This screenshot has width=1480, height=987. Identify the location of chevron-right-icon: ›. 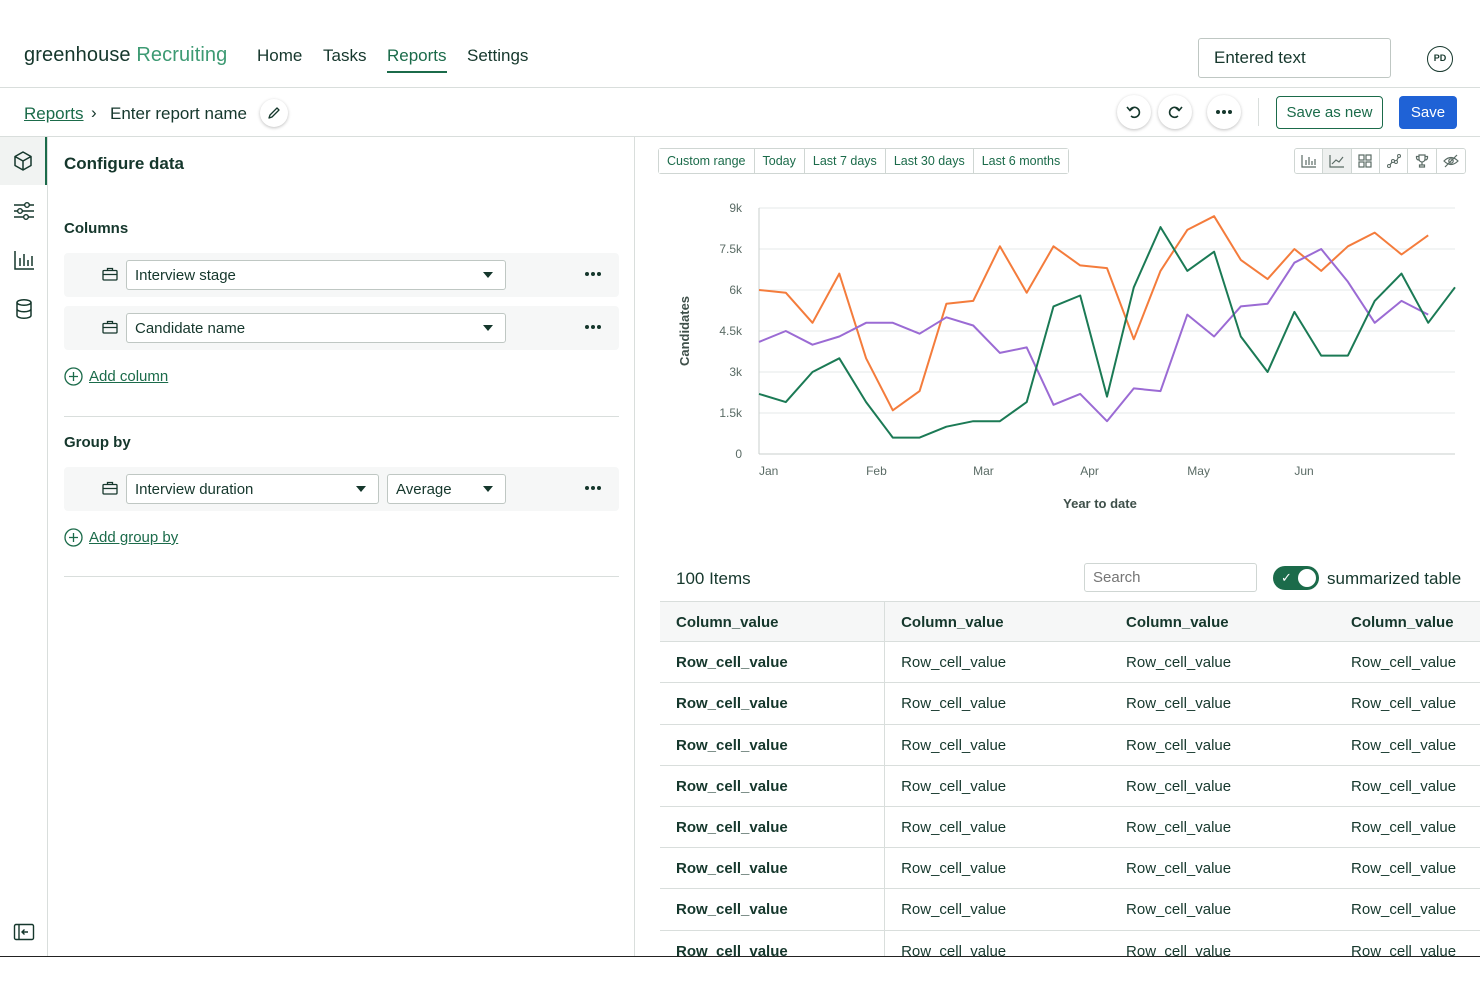
(94, 112).